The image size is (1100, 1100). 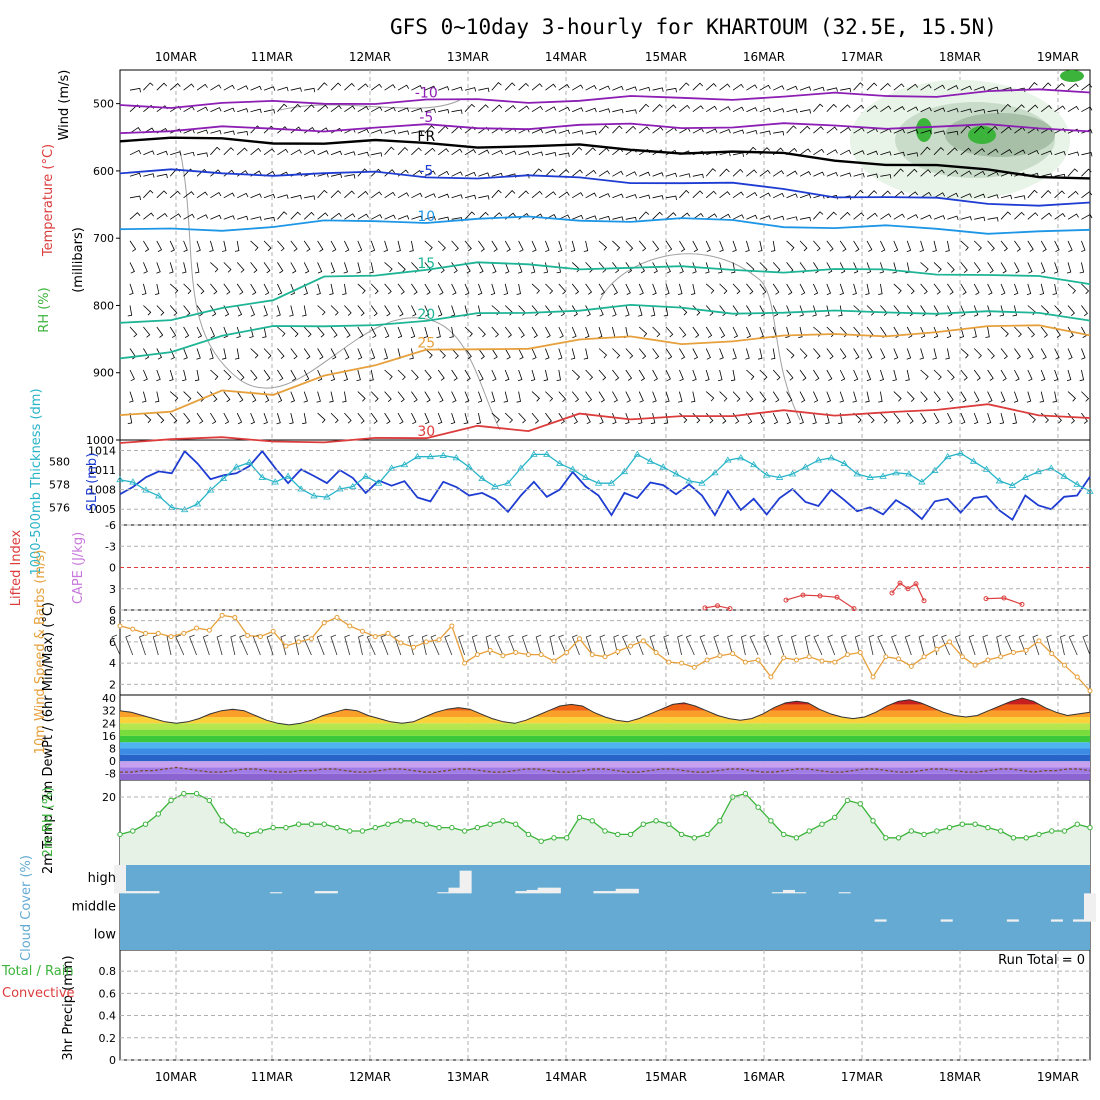 What do you see at coordinates (112, 663) in the screenshot?
I see `y-tick-label: 4` at bounding box center [112, 663].